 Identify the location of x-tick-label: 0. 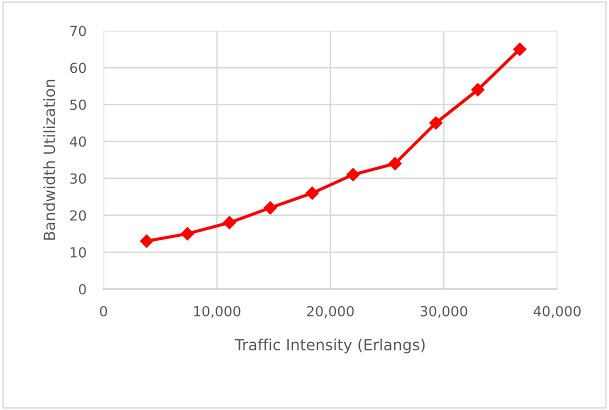
(104, 311).